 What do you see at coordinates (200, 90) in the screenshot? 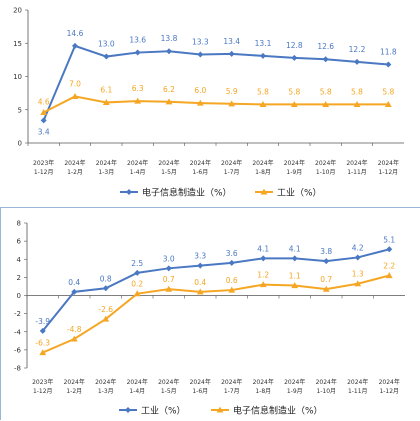
I see `data-label: 6.0` at bounding box center [200, 90].